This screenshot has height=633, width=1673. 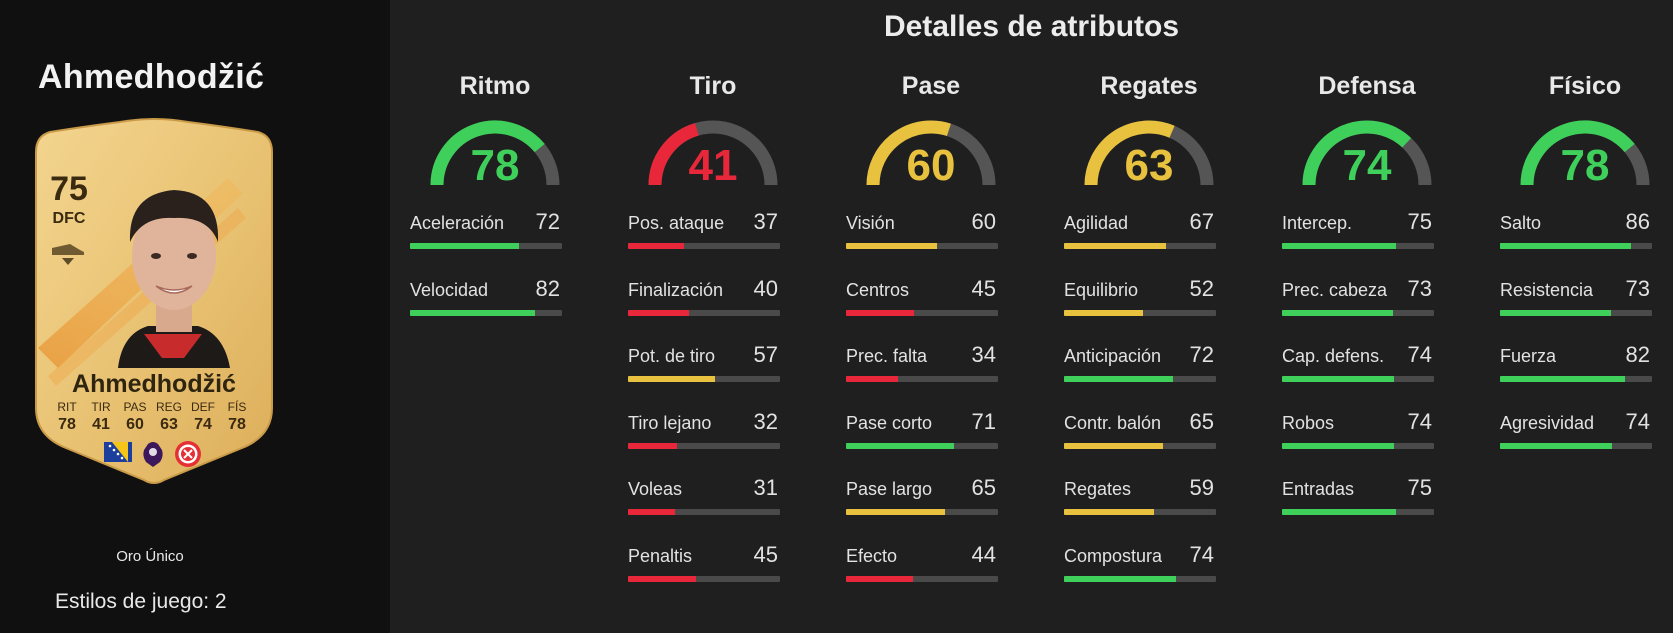 I want to click on attribute-value: 34, so click(x=983, y=355).